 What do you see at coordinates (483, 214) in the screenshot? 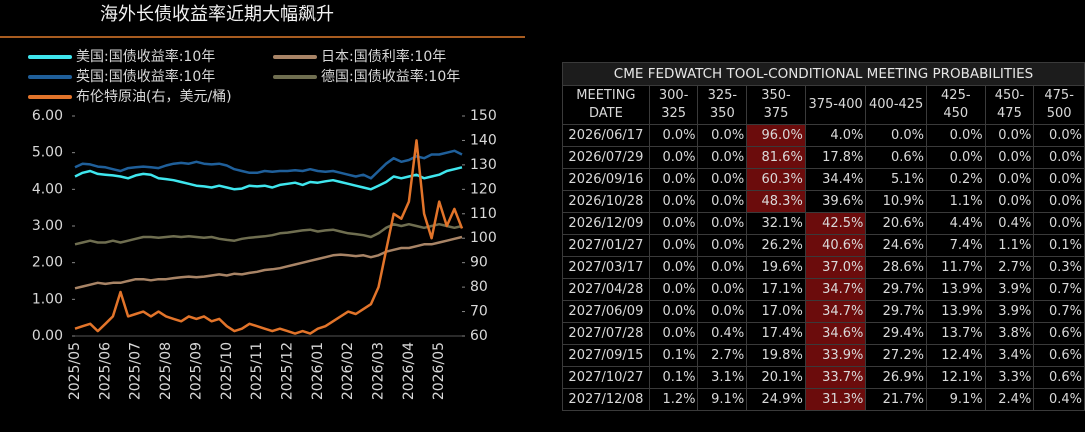
I see `y2-tick-label: 110` at bounding box center [483, 214].